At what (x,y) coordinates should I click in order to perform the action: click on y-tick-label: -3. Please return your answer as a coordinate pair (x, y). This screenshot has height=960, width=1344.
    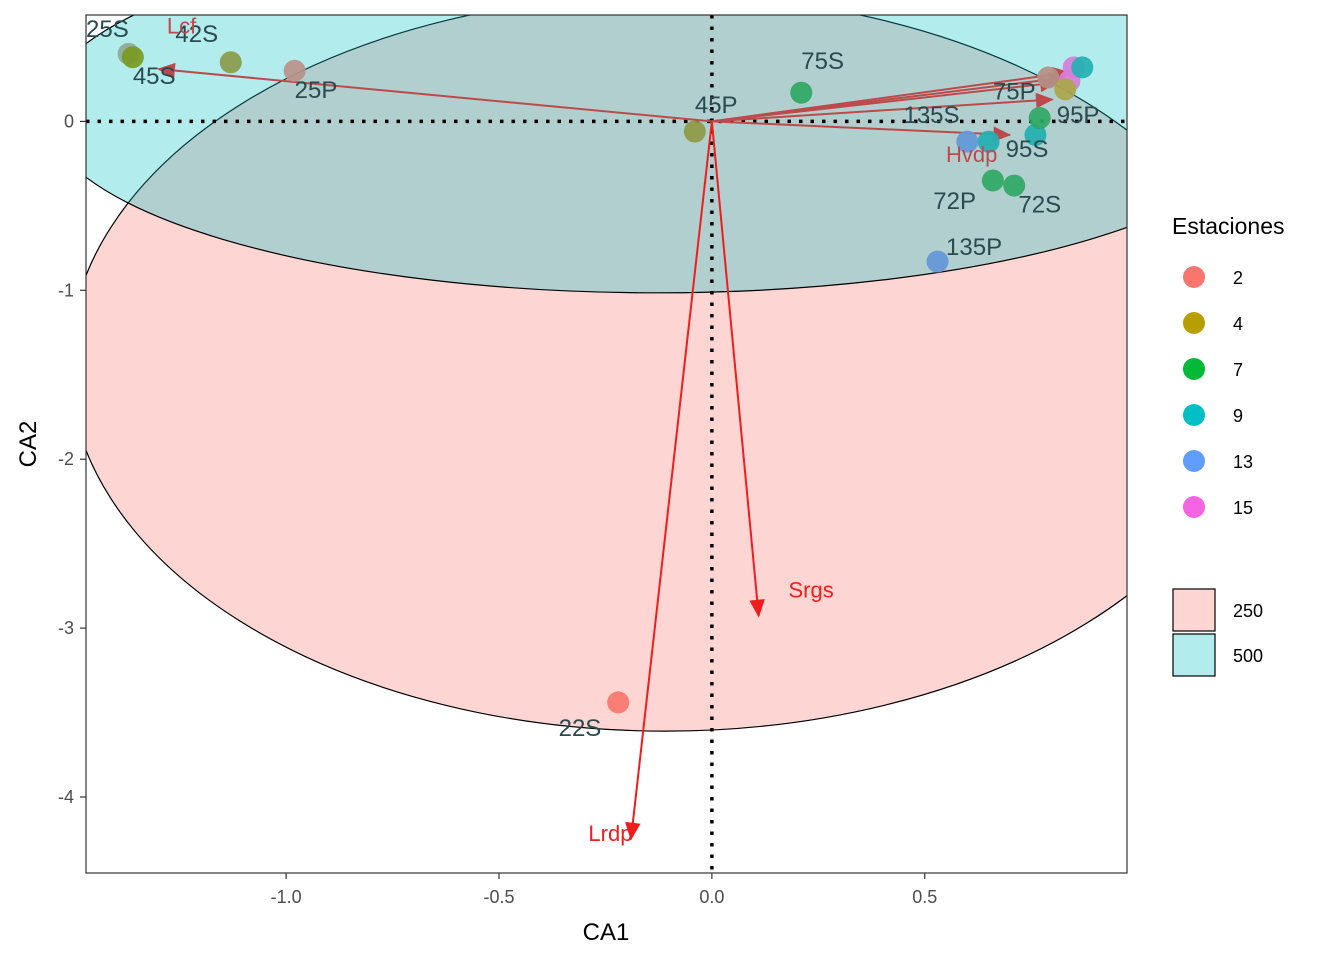
    Looking at the image, I should click on (66, 628).